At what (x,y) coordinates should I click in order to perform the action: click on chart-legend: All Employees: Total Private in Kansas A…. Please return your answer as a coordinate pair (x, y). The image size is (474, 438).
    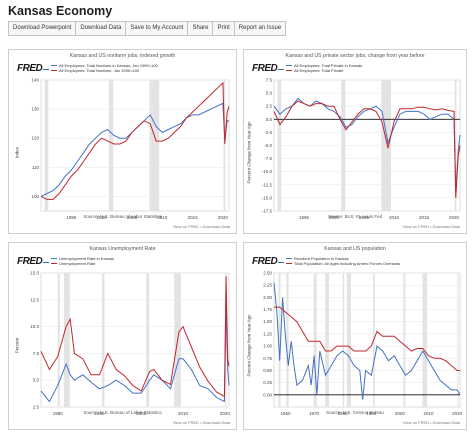
    Looking at the image, I should click on (324, 68).